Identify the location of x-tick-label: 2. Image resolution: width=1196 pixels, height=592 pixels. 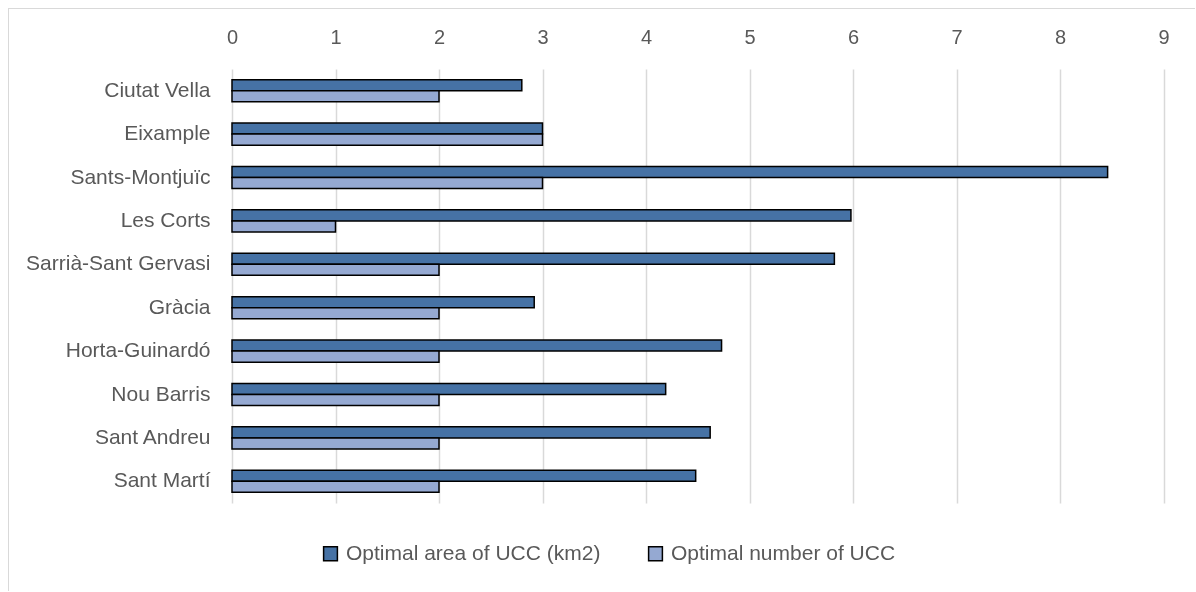
(439, 36).